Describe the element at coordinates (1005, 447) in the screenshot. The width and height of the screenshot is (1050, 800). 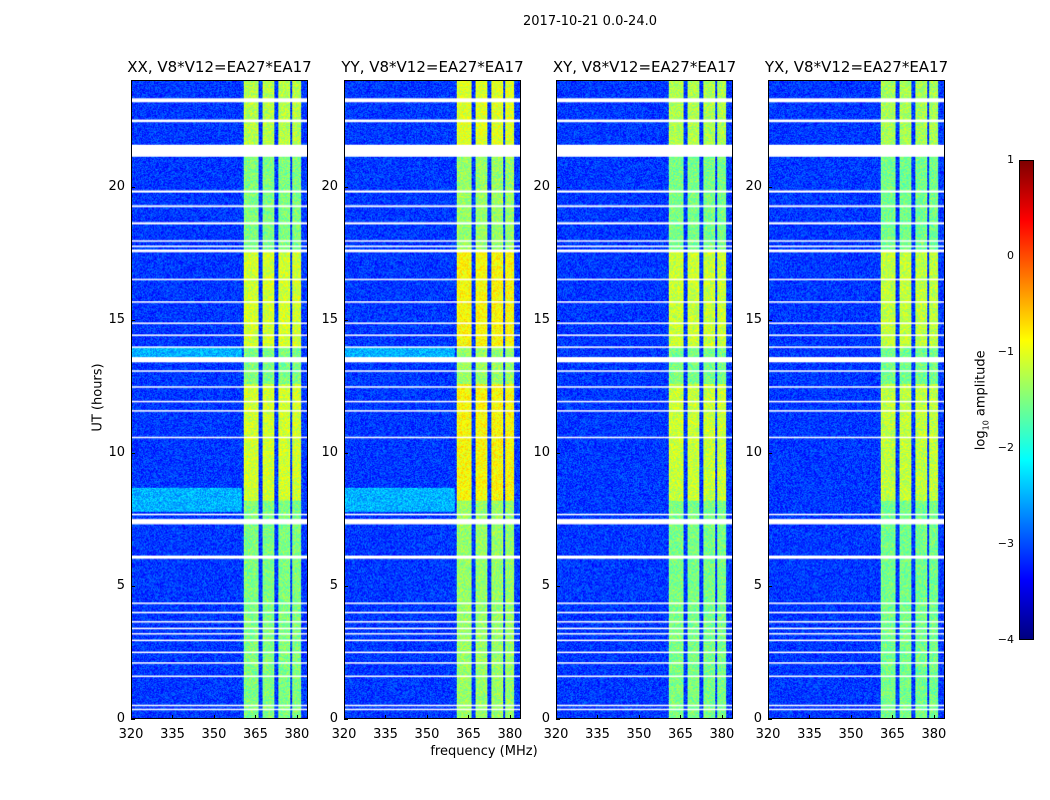
I see `colorbar-tick-label: −2` at that location.